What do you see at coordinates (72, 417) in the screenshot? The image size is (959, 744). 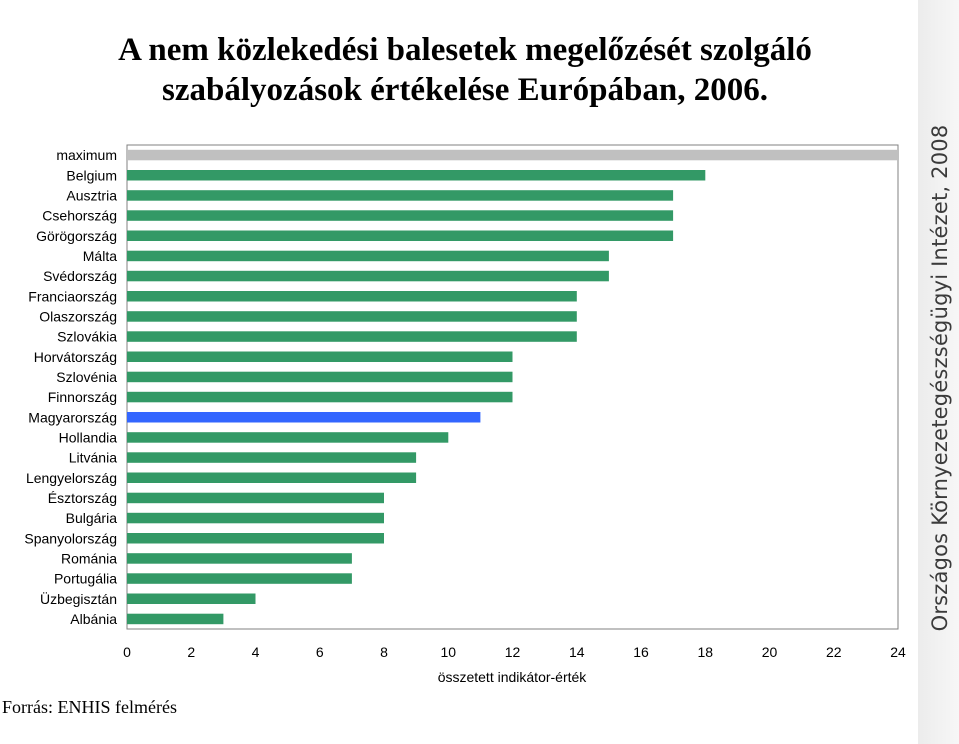 I see `category-label-14: Magyarország` at bounding box center [72, 417].